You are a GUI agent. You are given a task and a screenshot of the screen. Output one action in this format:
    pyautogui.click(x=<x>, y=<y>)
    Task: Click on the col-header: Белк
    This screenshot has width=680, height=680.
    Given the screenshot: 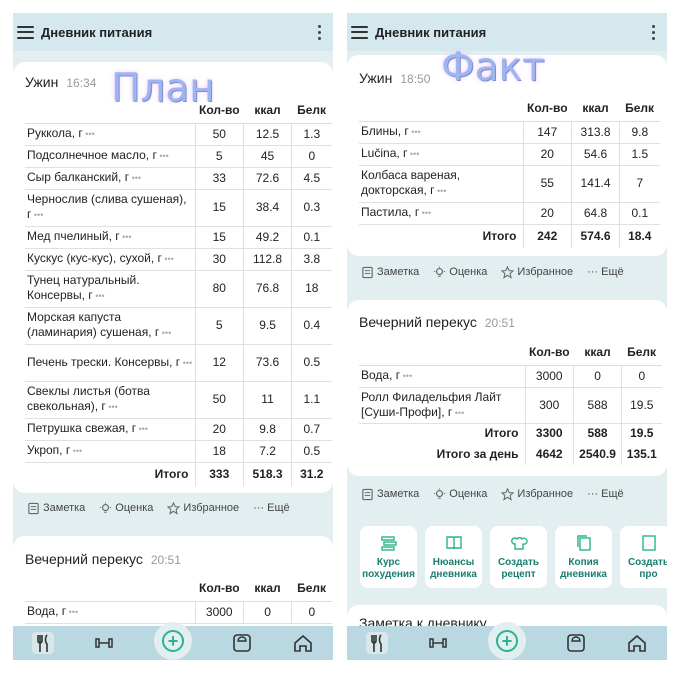 What is the action you would take?
    pyautogui.click(x=641, y=353)
    